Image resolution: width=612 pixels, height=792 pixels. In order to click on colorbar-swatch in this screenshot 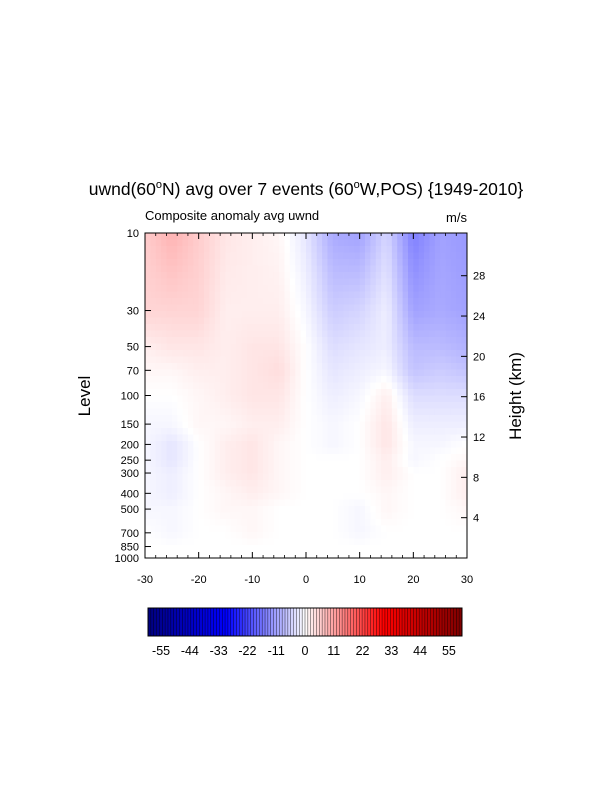, I will do `click(389, 622)`.